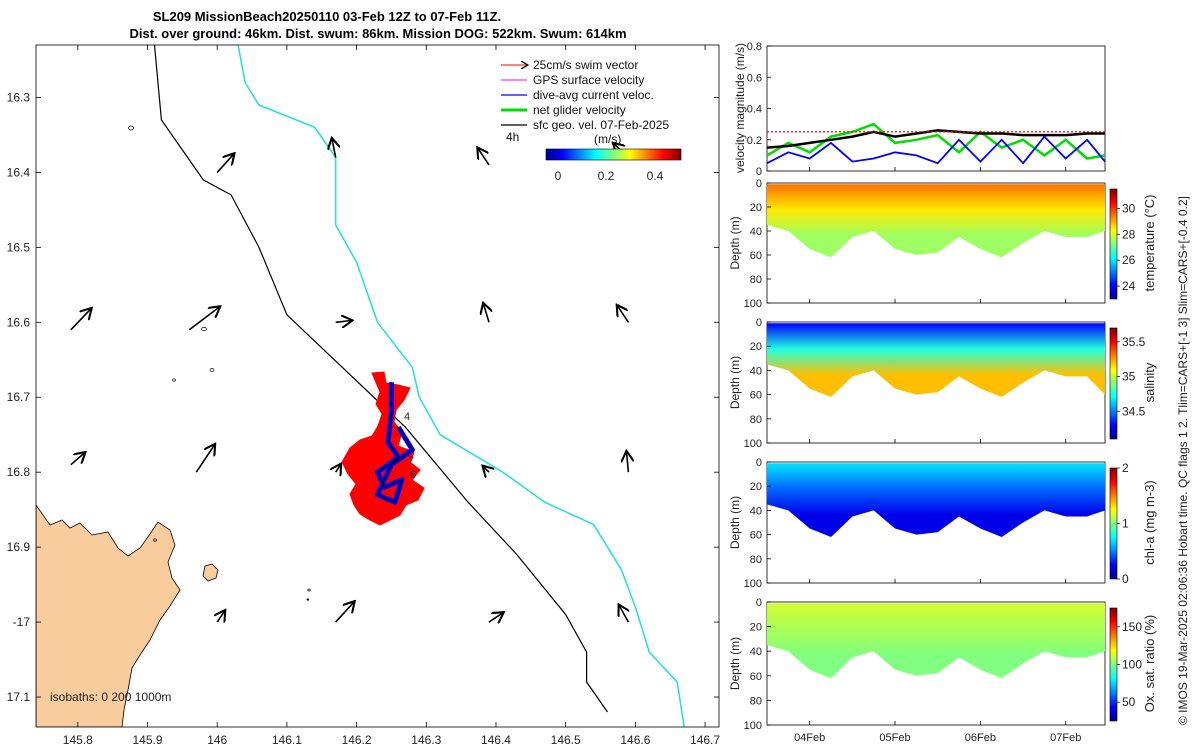 This screenshot has width=1200, height=750. What do you see at coordinates (19, 97) in the screenshot?
I see `map-ytick-label: 16.3` at bounding box center [19, 97].